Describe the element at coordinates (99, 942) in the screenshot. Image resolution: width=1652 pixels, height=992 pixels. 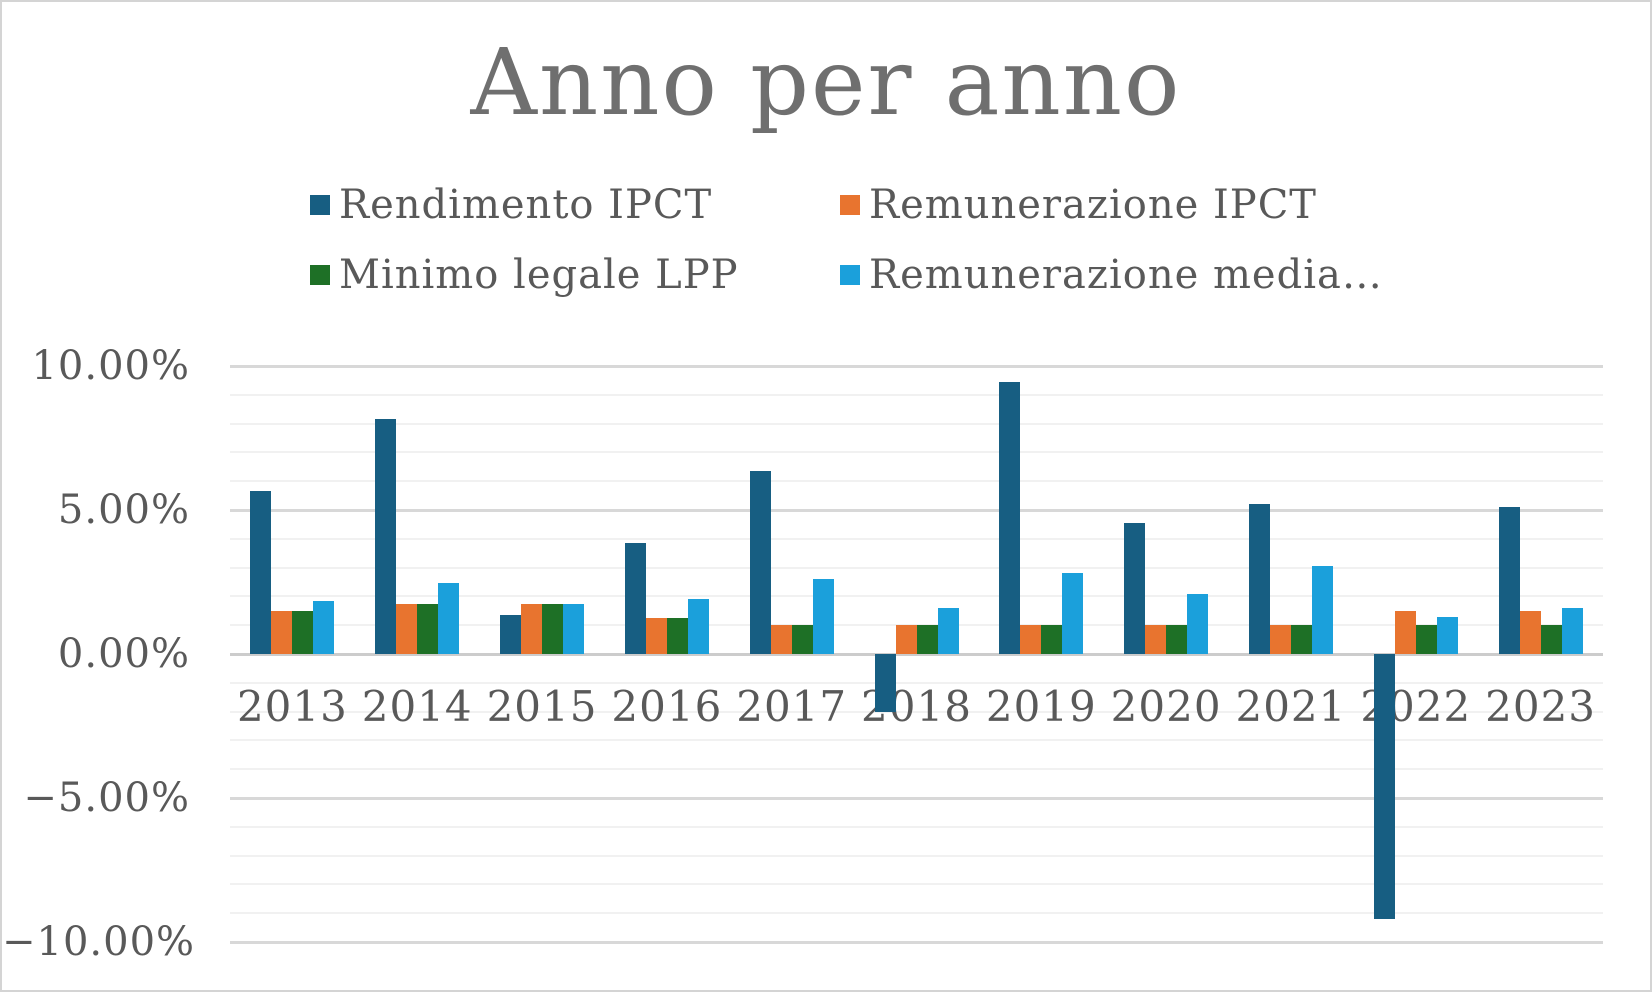
I see `y-axis-label: −10.00%` at that location.